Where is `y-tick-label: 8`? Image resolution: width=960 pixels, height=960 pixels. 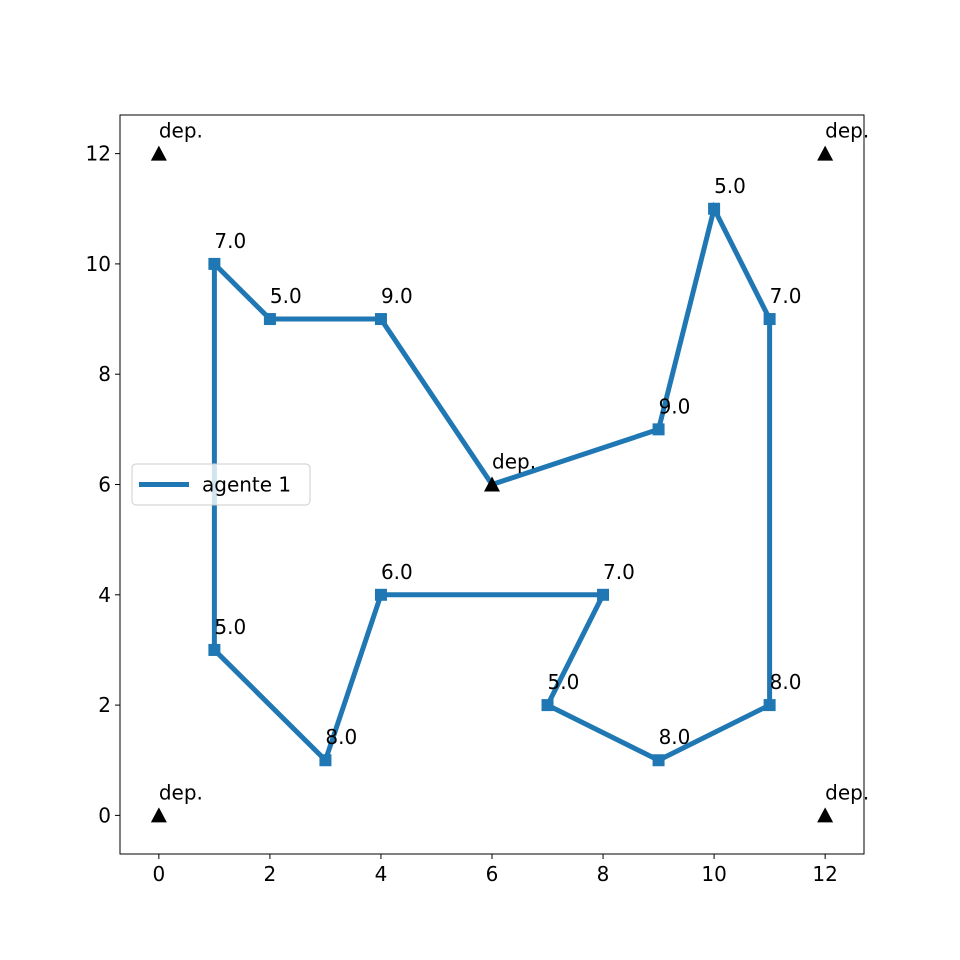 y-tick-label: 8 is located at coordinates (104, 374).